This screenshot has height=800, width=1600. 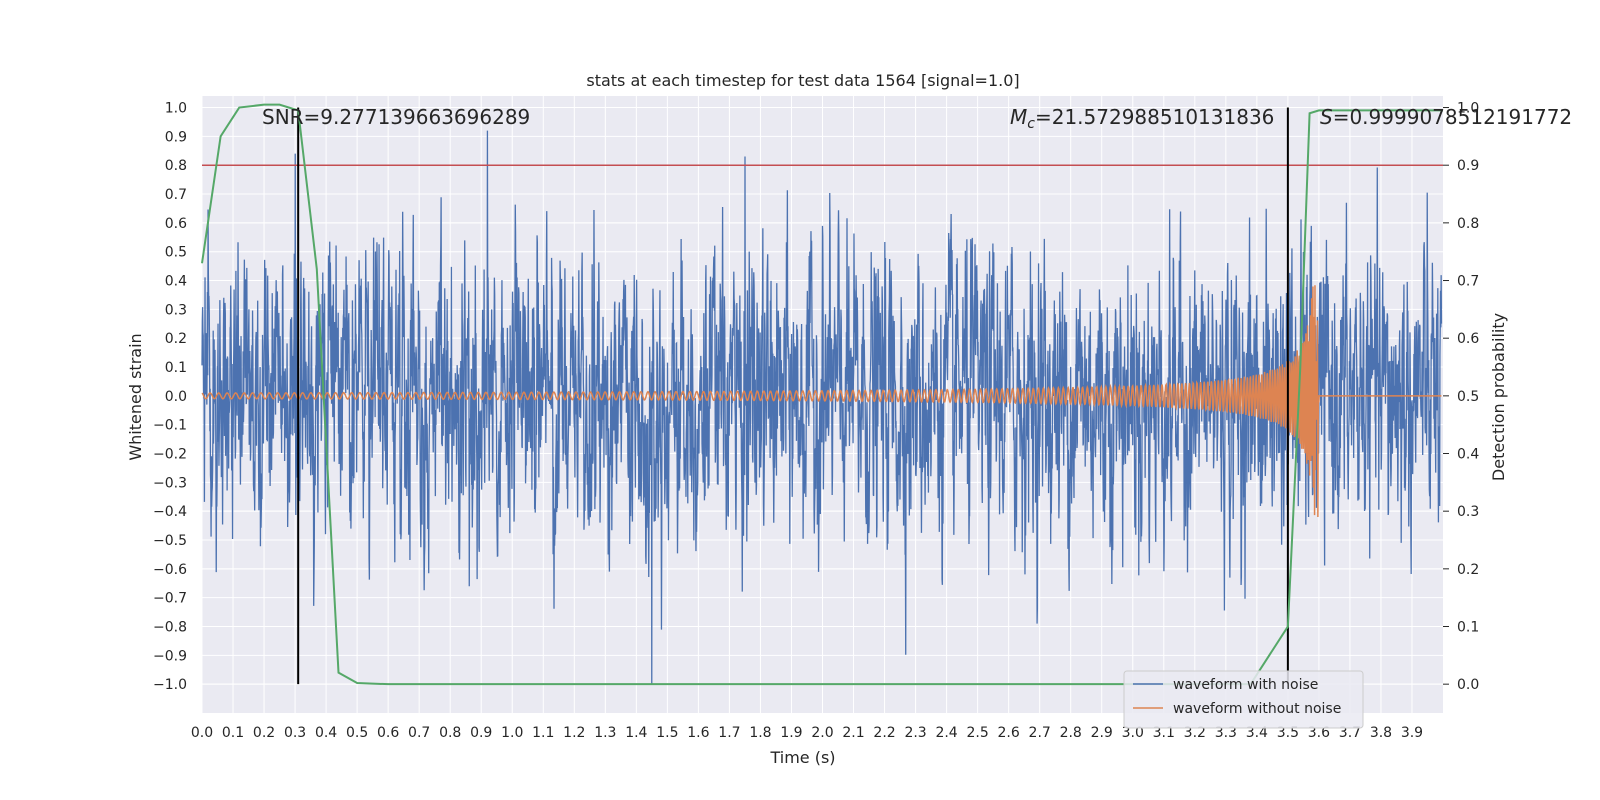 What do you see at coordinates (1468, 512) in the screenshot?
I see `y2-tick-label-7: 0.3` at bounding box center [1468, 512].